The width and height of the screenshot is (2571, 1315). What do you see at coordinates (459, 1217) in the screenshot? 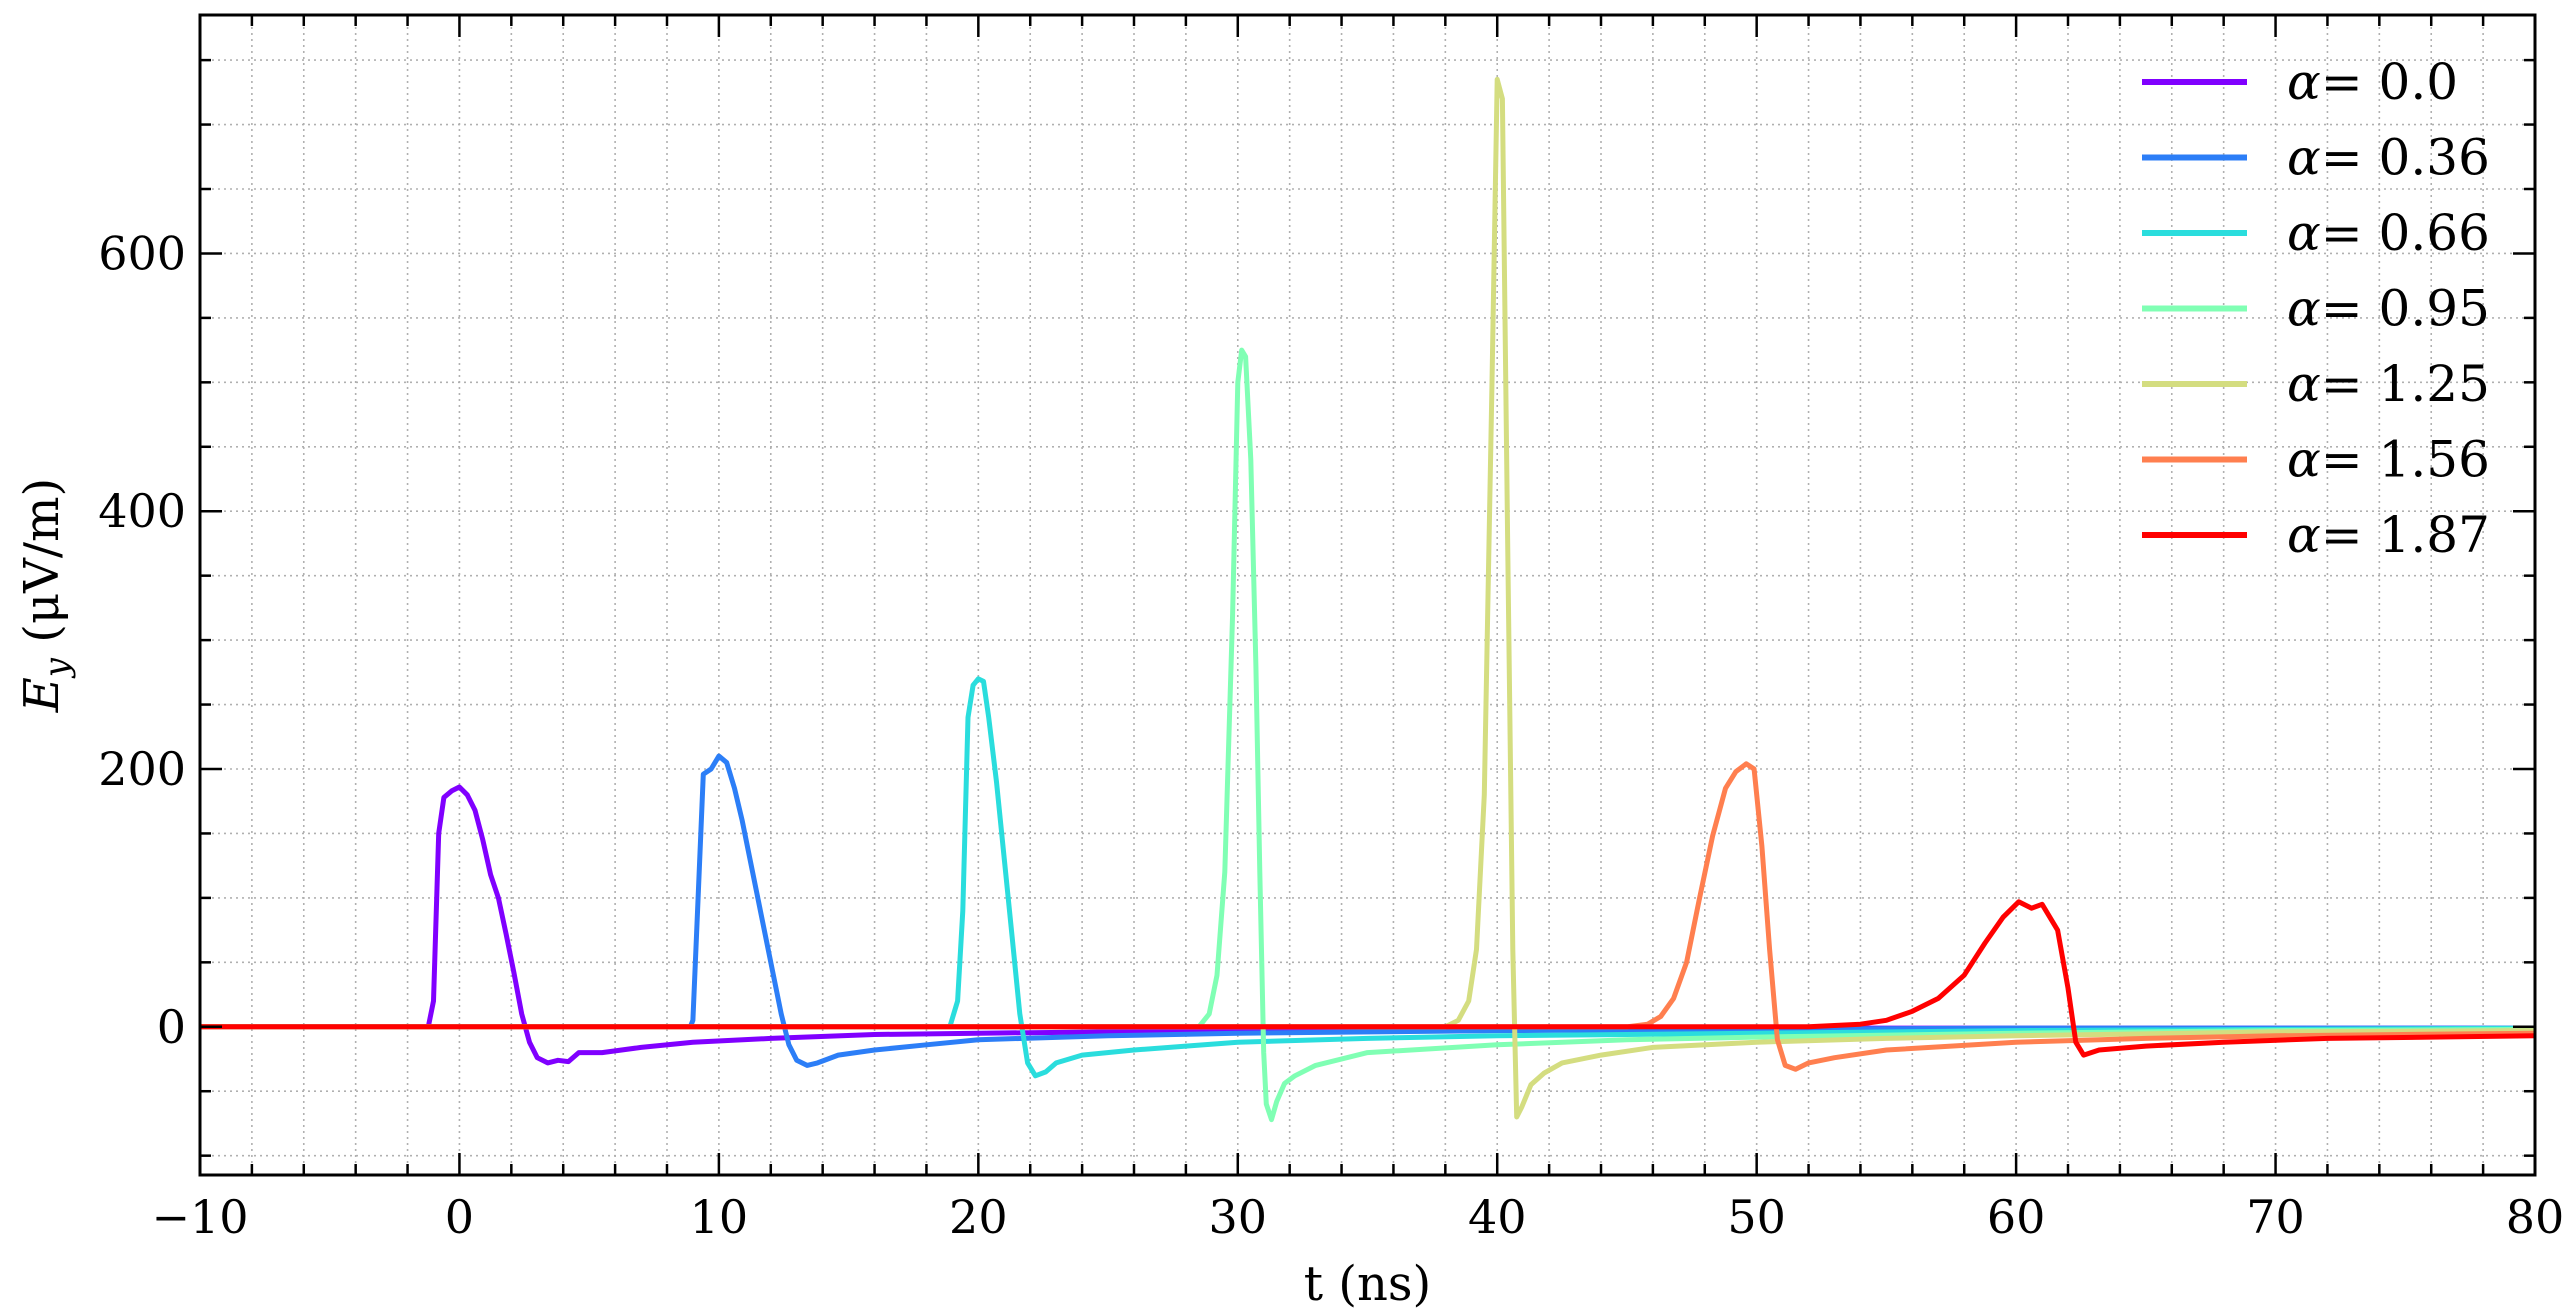
I see `x-tick-label: 0` at bounding box center [459, 1217].